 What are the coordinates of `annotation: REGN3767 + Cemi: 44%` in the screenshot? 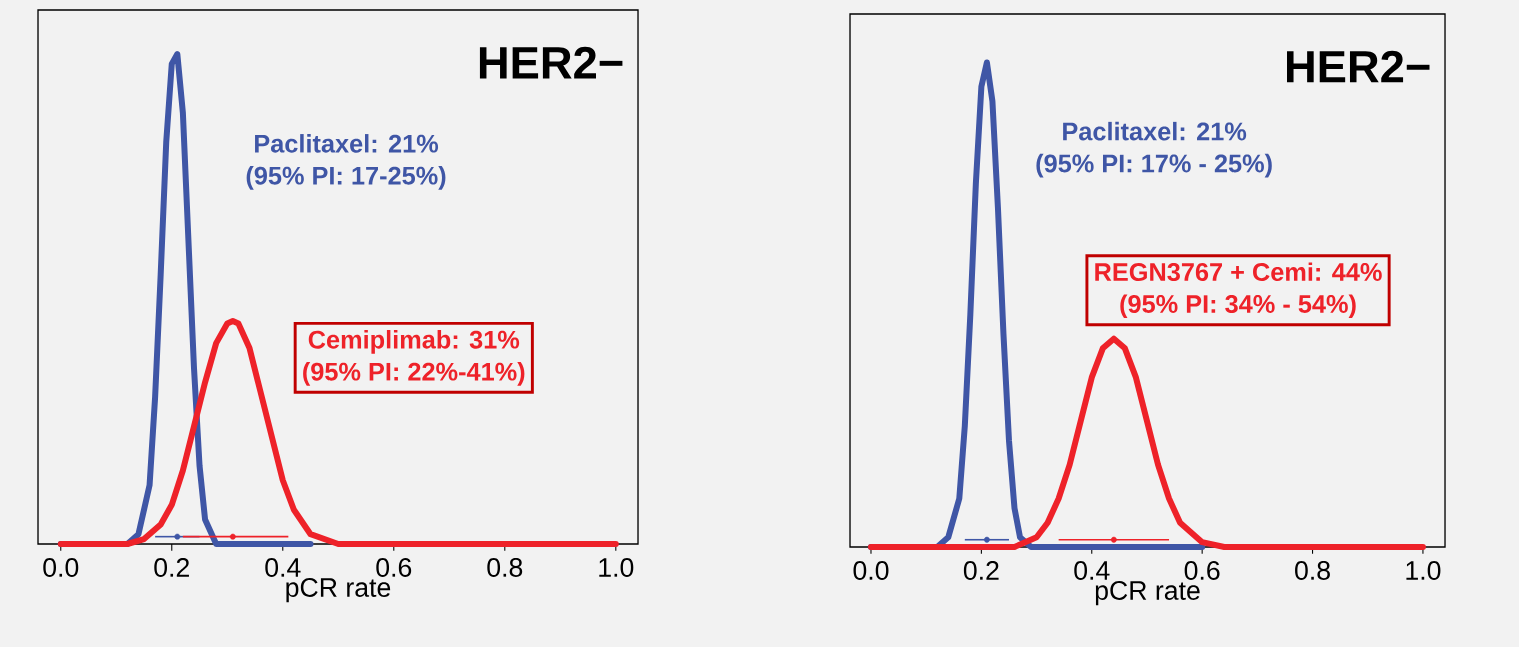 It's located at (1238, 272).